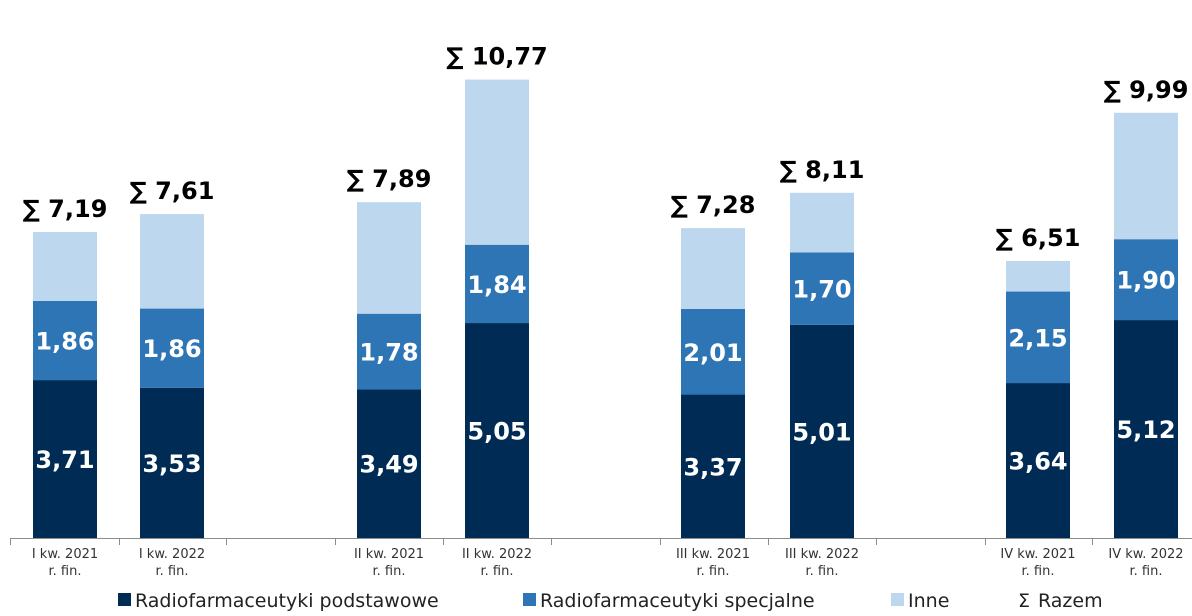 The height and width of the screenshot is (616, 1192). I want to click on category-label: II kw. 2021 r. fin., so click(389, 563).